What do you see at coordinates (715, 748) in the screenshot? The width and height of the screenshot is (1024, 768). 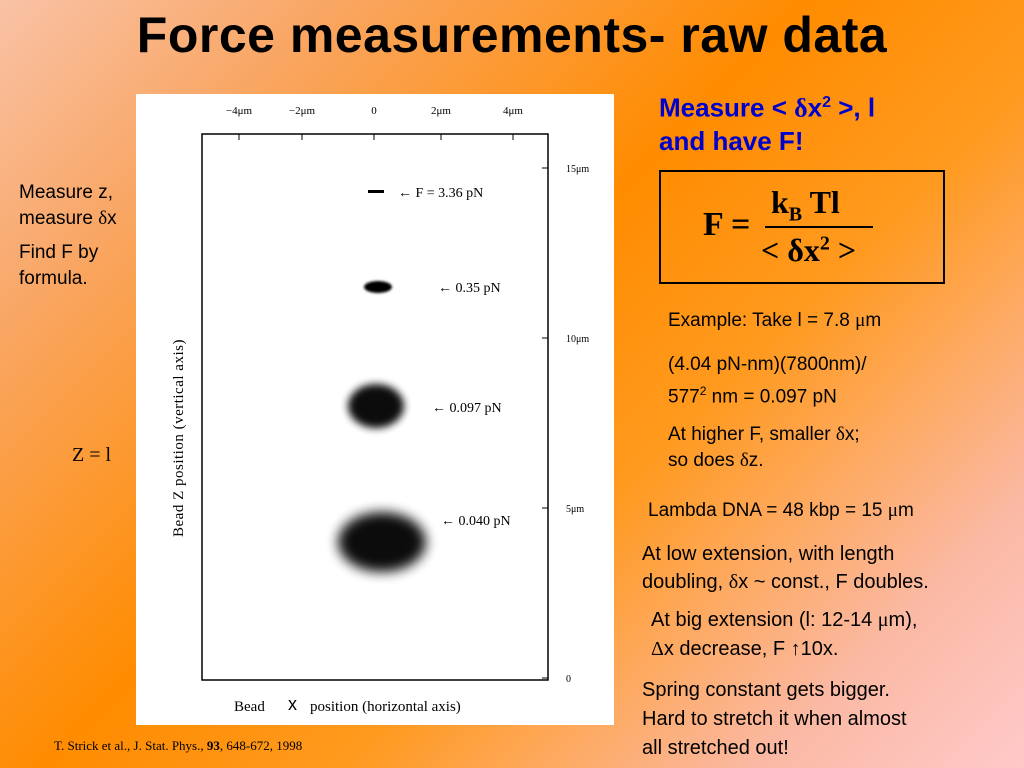 I see `spring-line3: all stretched out!` at bounding box center [715, 748].